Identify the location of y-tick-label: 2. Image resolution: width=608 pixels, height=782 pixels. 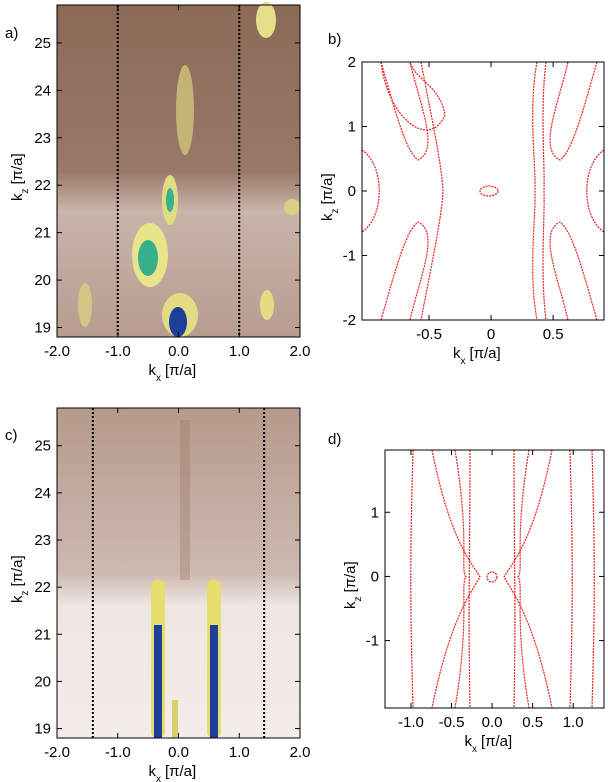
(352, 62).